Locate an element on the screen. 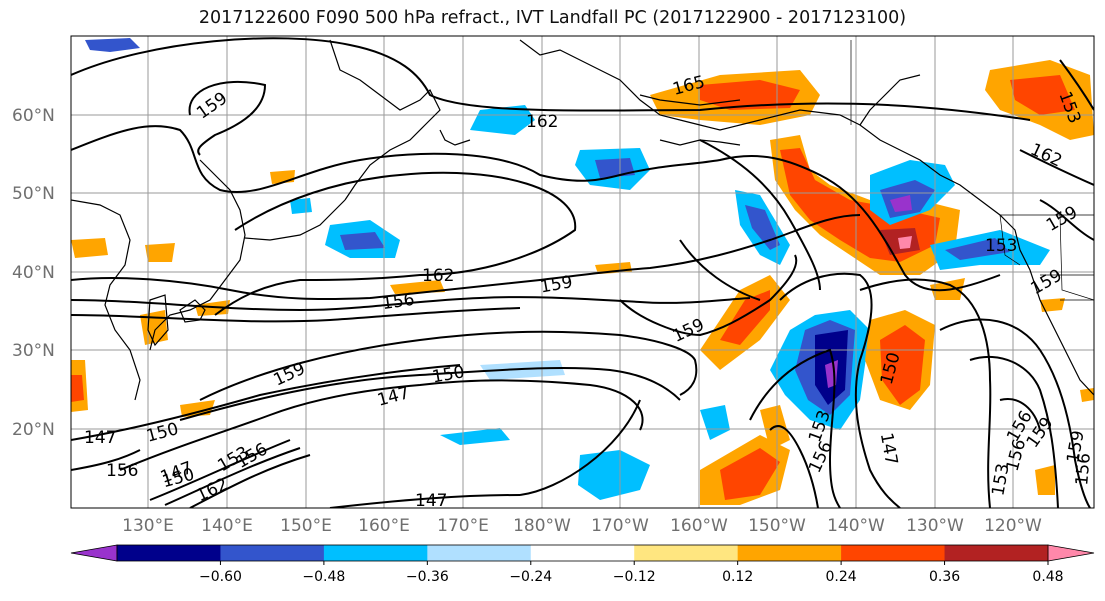  lat-label: 40°N is located at coordinates (33, 273).